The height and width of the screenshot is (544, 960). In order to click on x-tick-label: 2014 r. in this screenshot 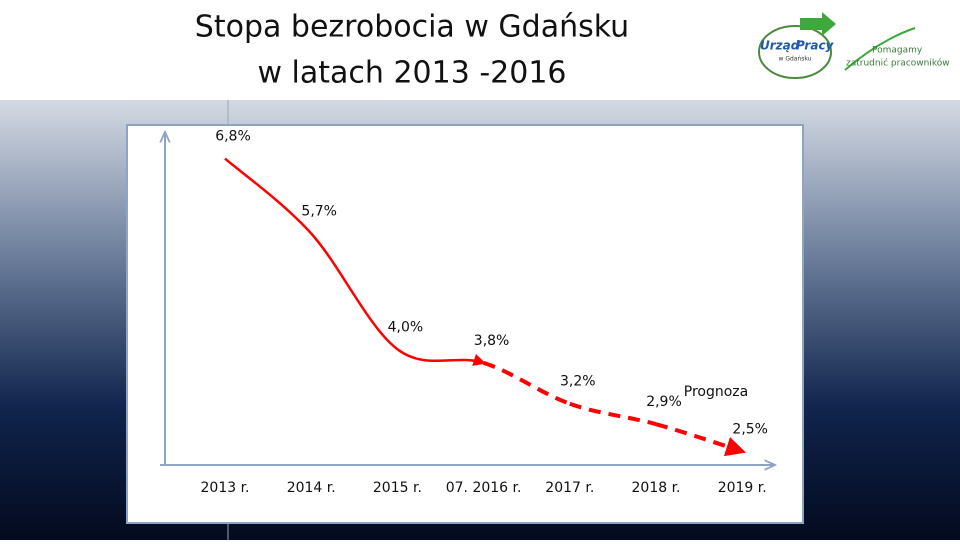, I will do `click(311, 488)`.